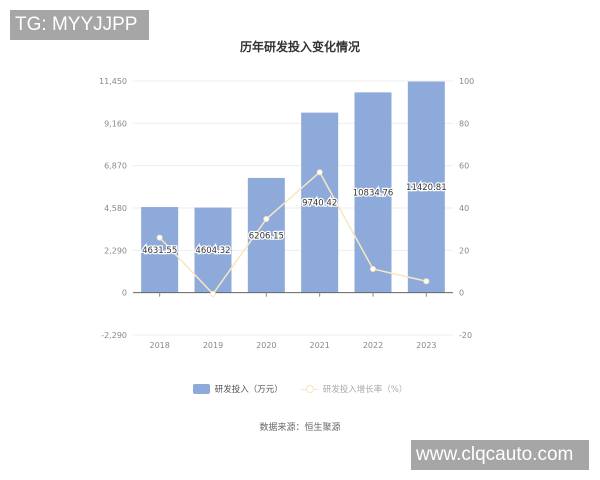 This screenshot has width=600, height=480. What do you see at coordinates (115, 208) in the screenshot?
I see `y-left-tick-label: 4,580` at bounding box center [115, 208].